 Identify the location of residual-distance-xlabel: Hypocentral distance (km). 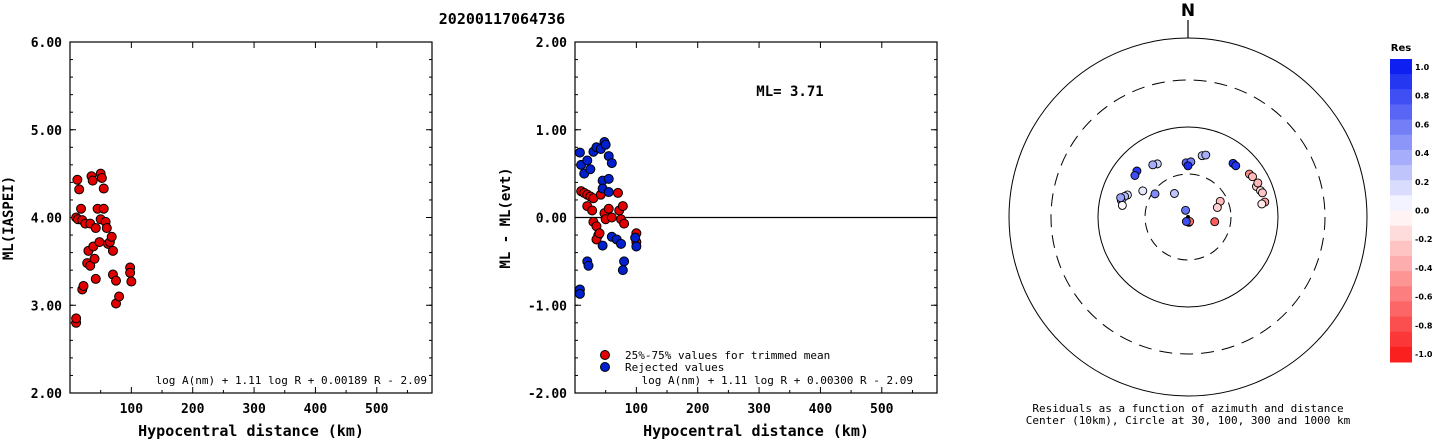
(756, 431).